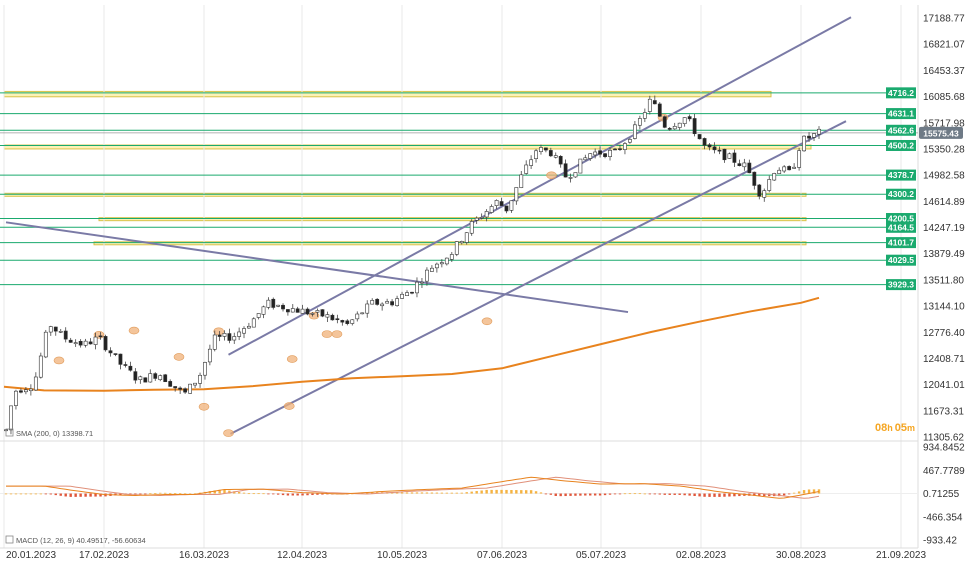  What do you see at coordinates (944, 19) in the screenshot?
I see `price-tick-label: 17188.77` at bounding box center [944, 19].